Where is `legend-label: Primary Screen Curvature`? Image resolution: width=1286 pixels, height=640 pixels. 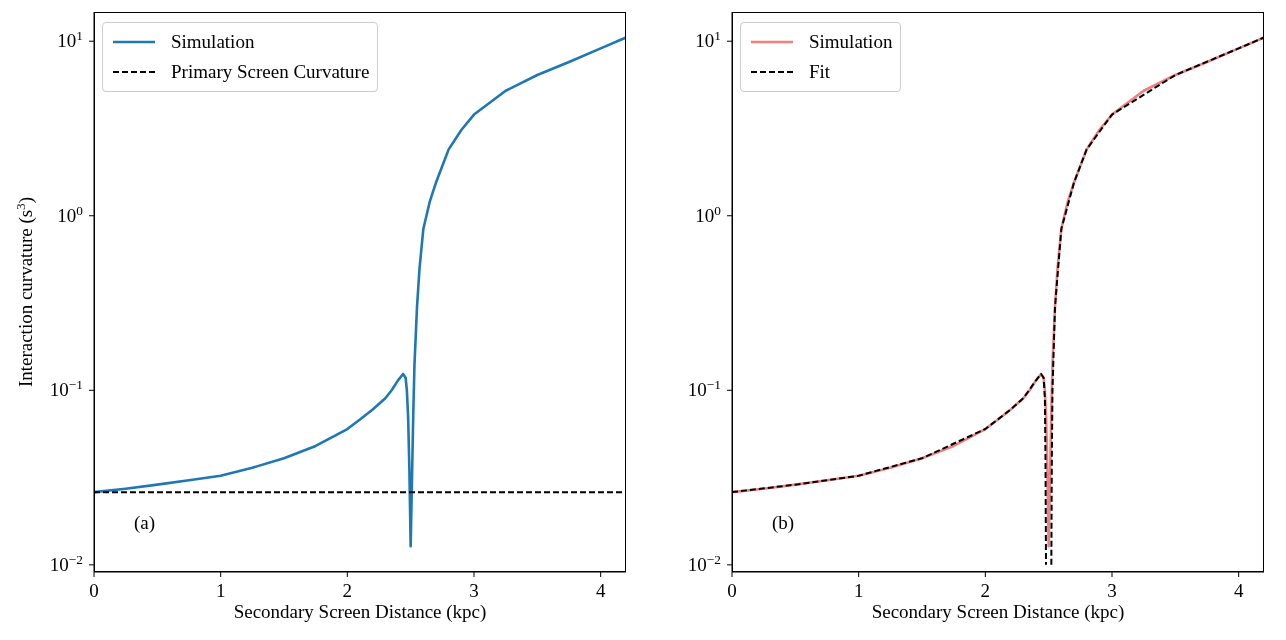 legend-label: Primary Screen Curvature is located at coordinates (270, 72).